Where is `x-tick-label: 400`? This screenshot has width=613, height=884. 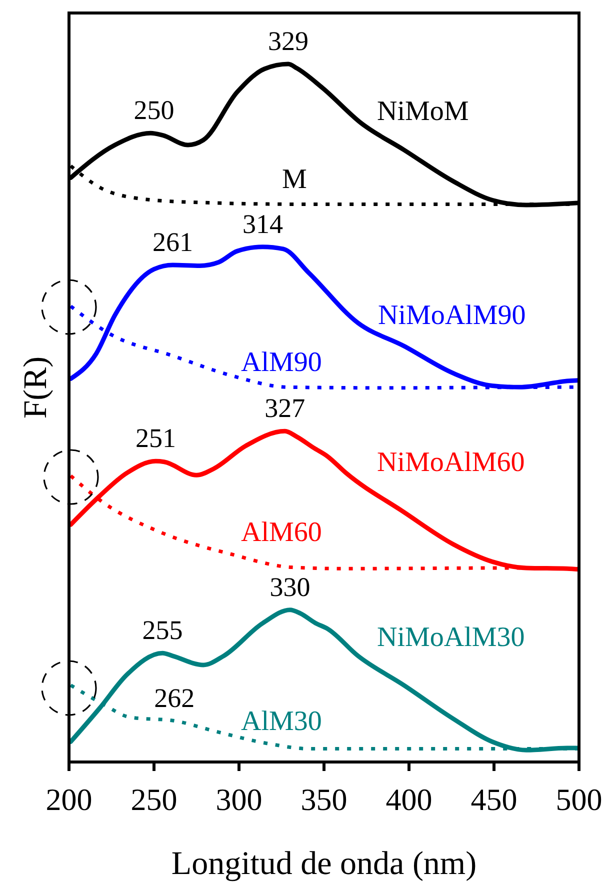
x-tick-label: 400 is located at coordinates (409, 799).